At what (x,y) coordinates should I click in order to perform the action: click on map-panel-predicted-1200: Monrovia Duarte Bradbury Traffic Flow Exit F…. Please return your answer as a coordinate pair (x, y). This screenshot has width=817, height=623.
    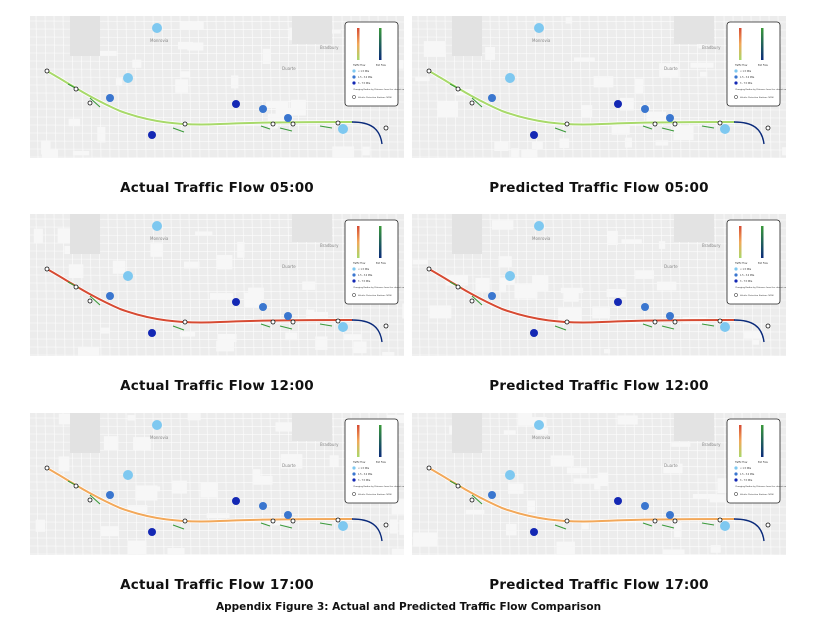
    Looking at the image, I should click on (599, 285).